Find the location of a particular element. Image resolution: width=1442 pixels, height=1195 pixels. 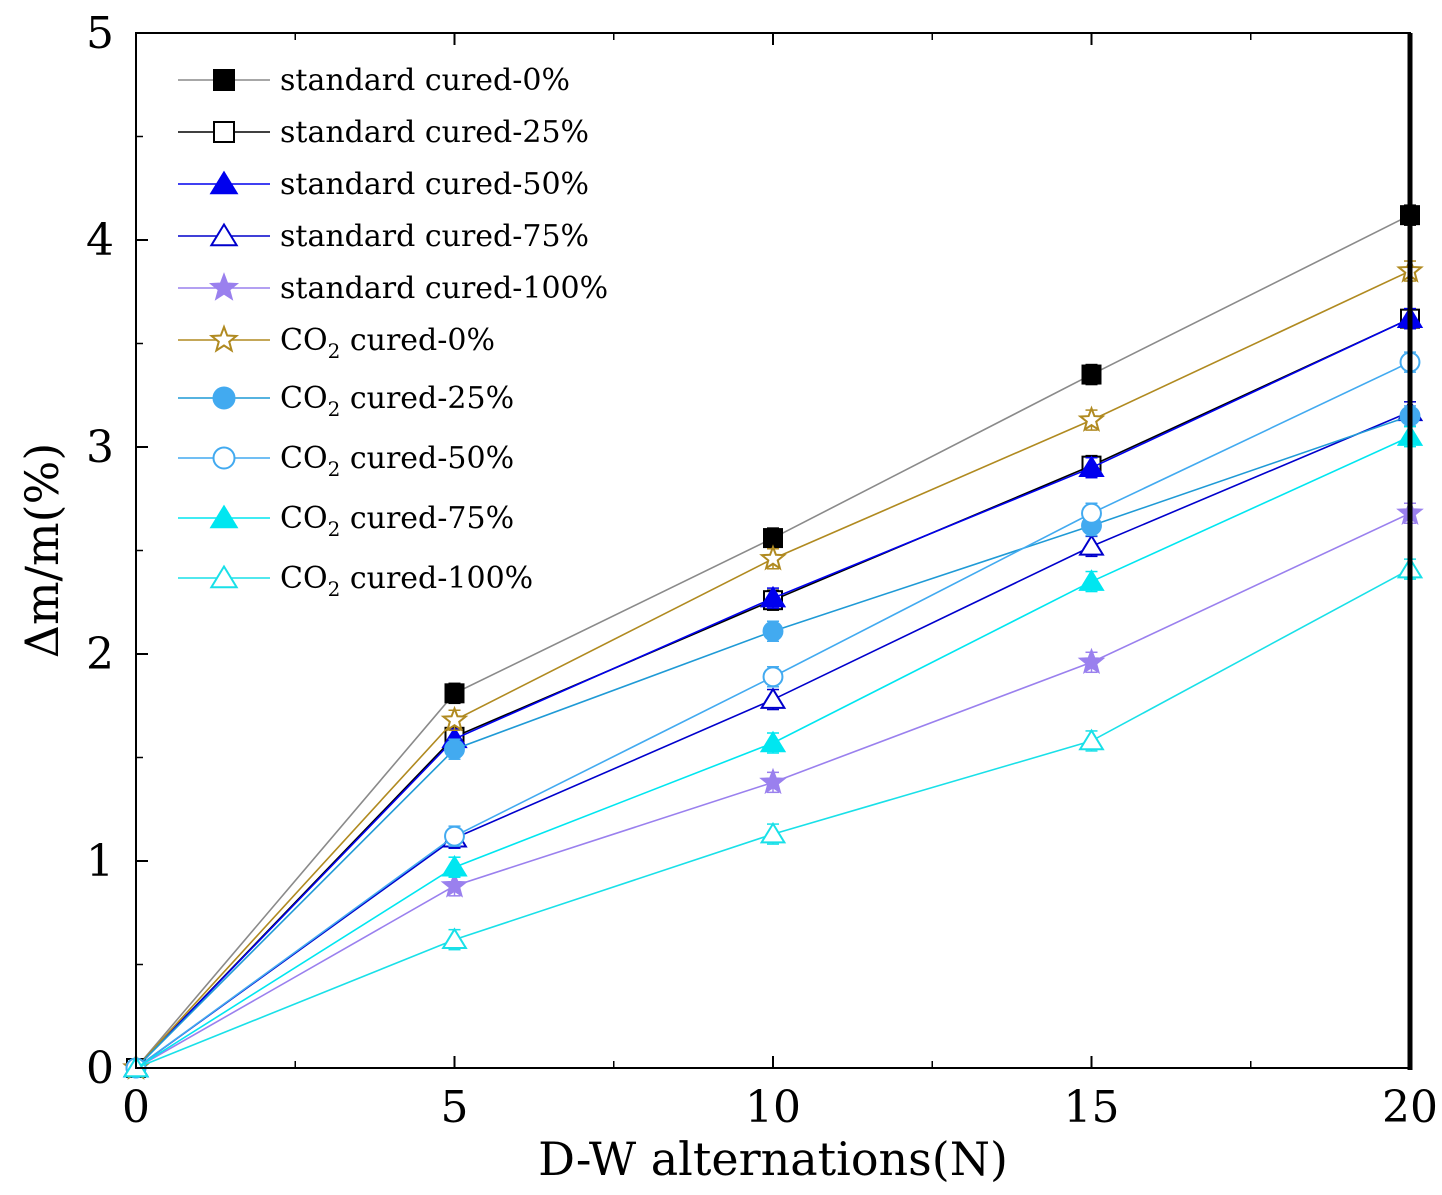

legend-label-rest: cured-75% is located at coordinates (427, 518).